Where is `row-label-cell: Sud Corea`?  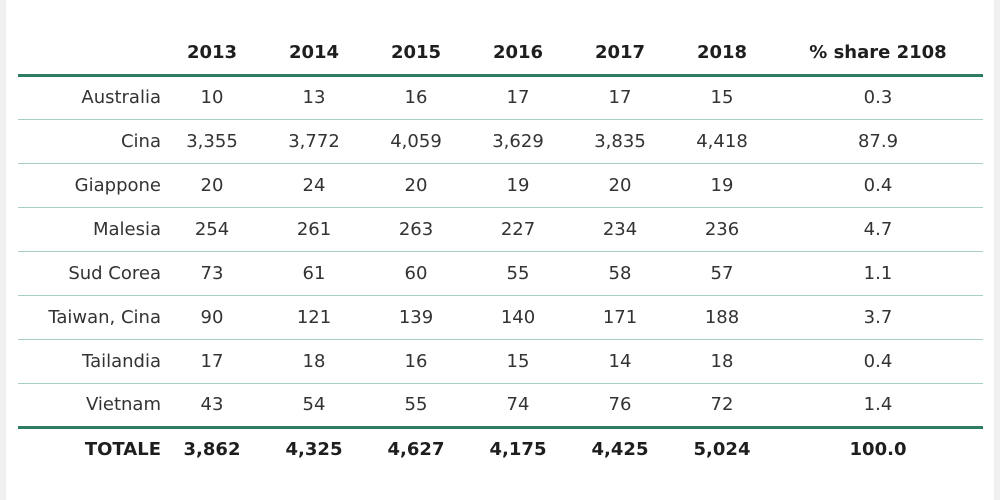 row-label-cell: Sud Corea is located at coordinates (89, 273).